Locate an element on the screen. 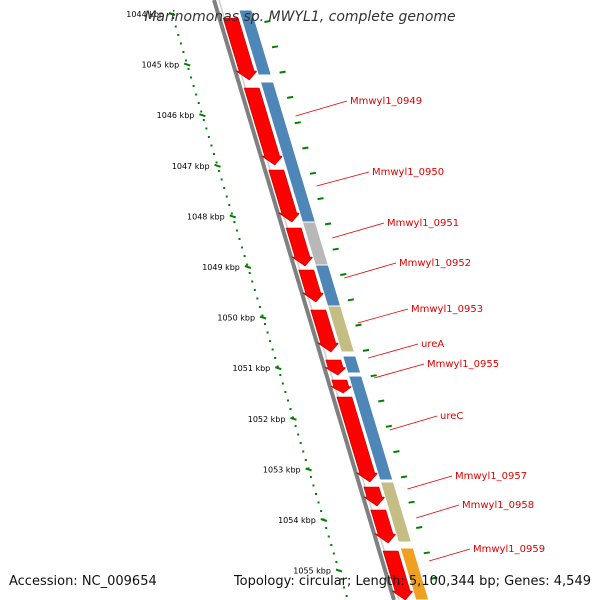 The height and width of the screenshot is (600, 600). scale-label: 1044 kbp is located at coordinates (145, 14).